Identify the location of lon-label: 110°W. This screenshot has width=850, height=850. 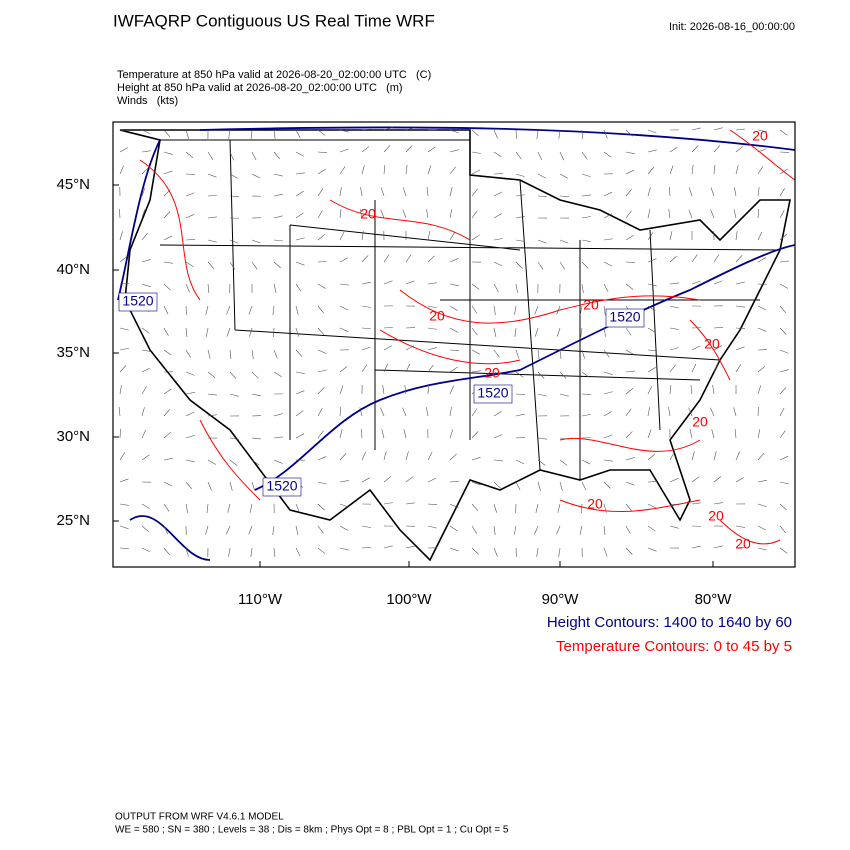
(260, 599).